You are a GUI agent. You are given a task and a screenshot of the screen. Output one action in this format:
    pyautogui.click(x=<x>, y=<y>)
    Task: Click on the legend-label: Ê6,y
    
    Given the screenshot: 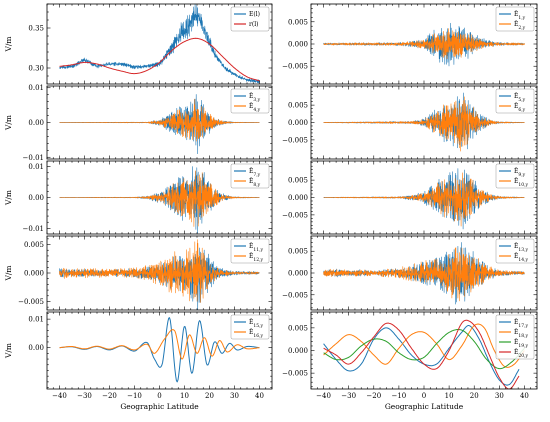 What is the action you would take?
    pyautogui.click(x=520, y=107)
    